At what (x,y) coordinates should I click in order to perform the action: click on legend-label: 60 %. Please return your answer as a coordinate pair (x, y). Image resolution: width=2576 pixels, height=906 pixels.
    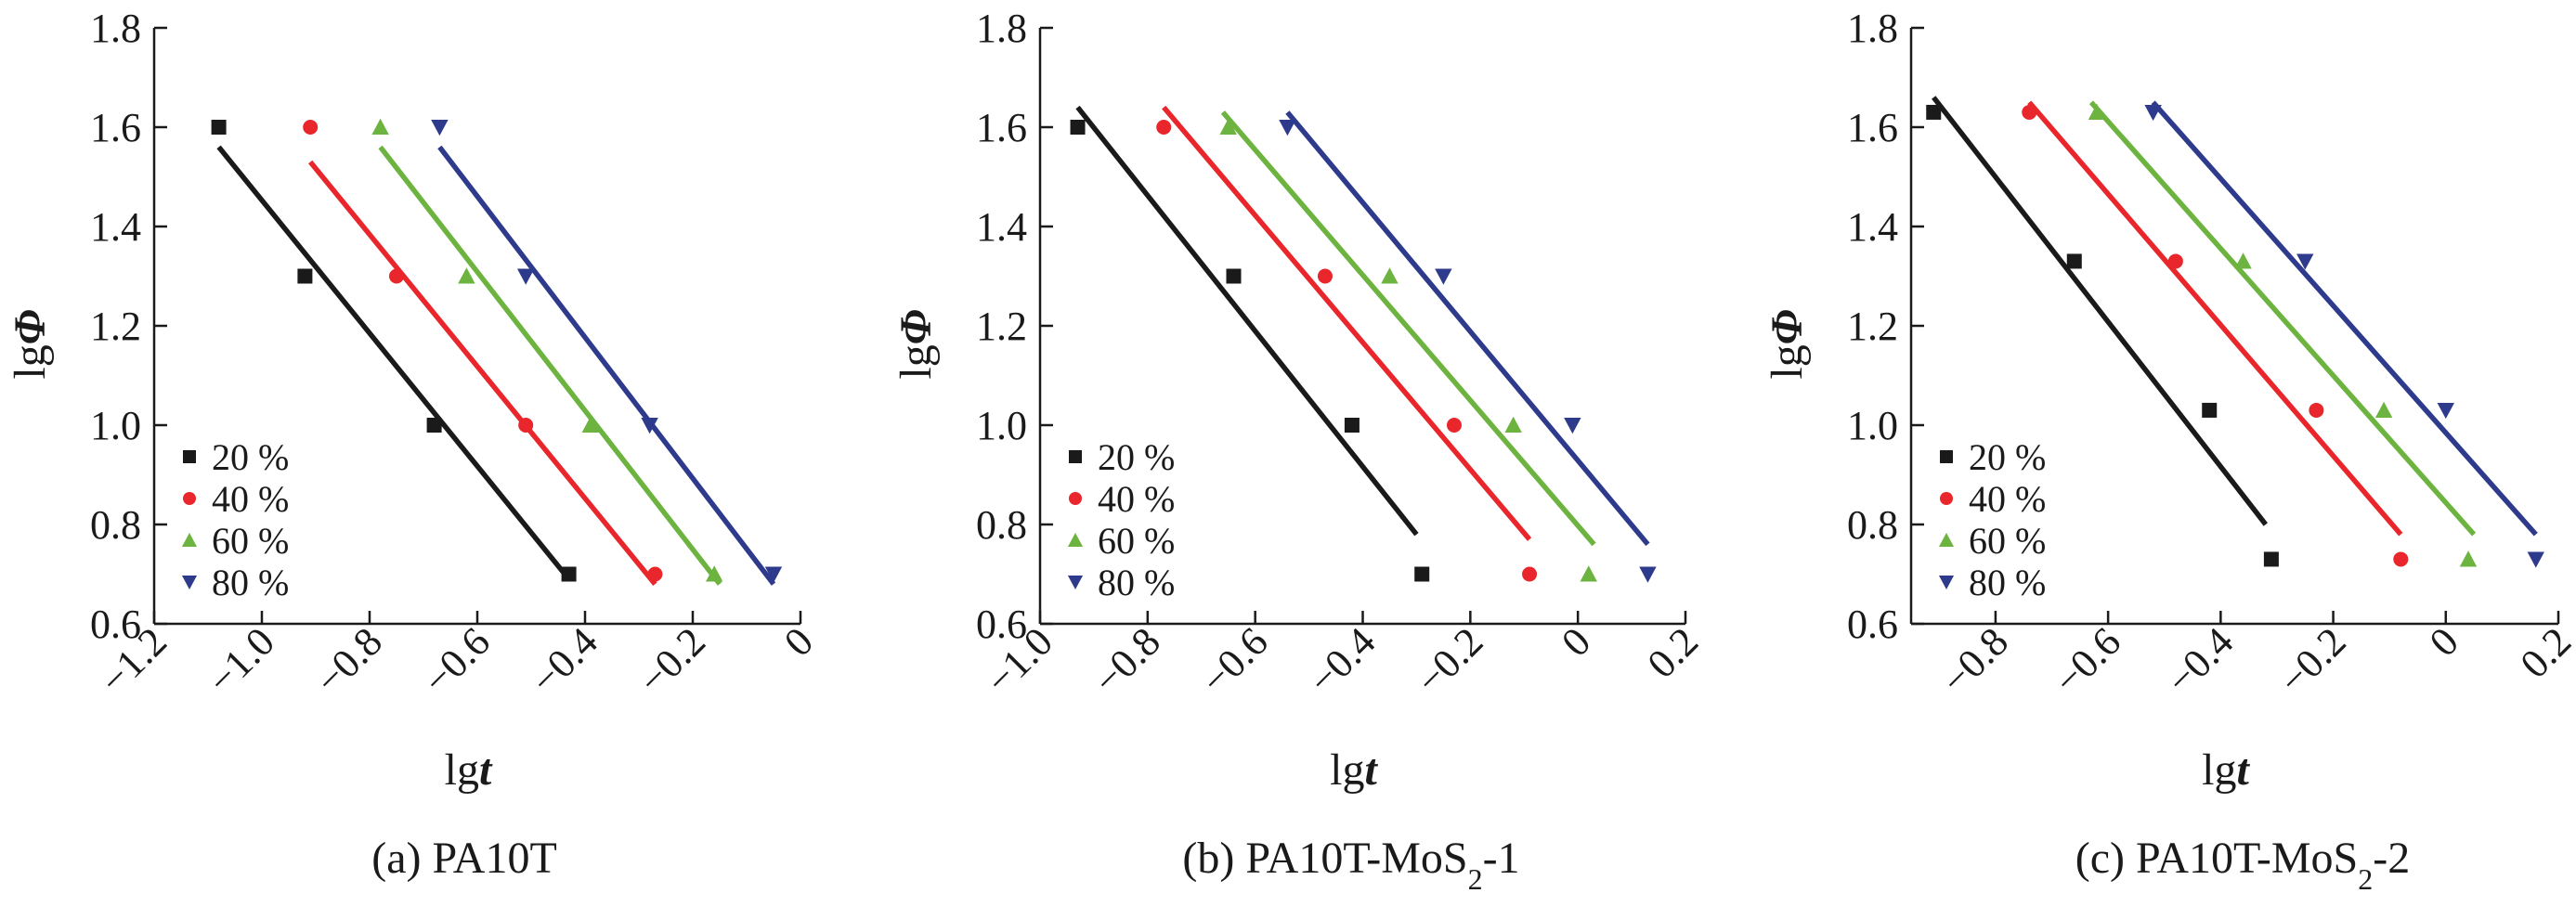
    Looking at the image, I should click on (250, 541).